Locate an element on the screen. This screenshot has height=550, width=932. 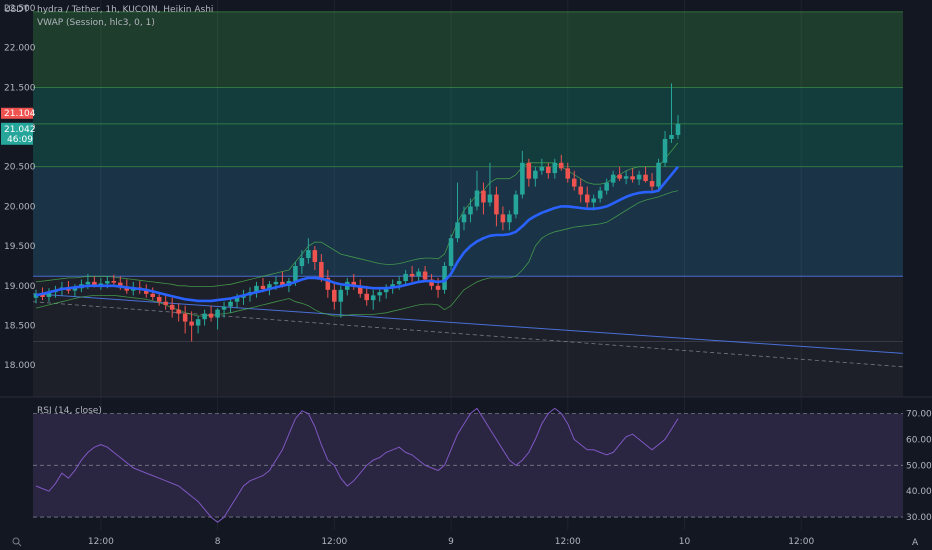
rsi-line is located at coordinates (357, 465).